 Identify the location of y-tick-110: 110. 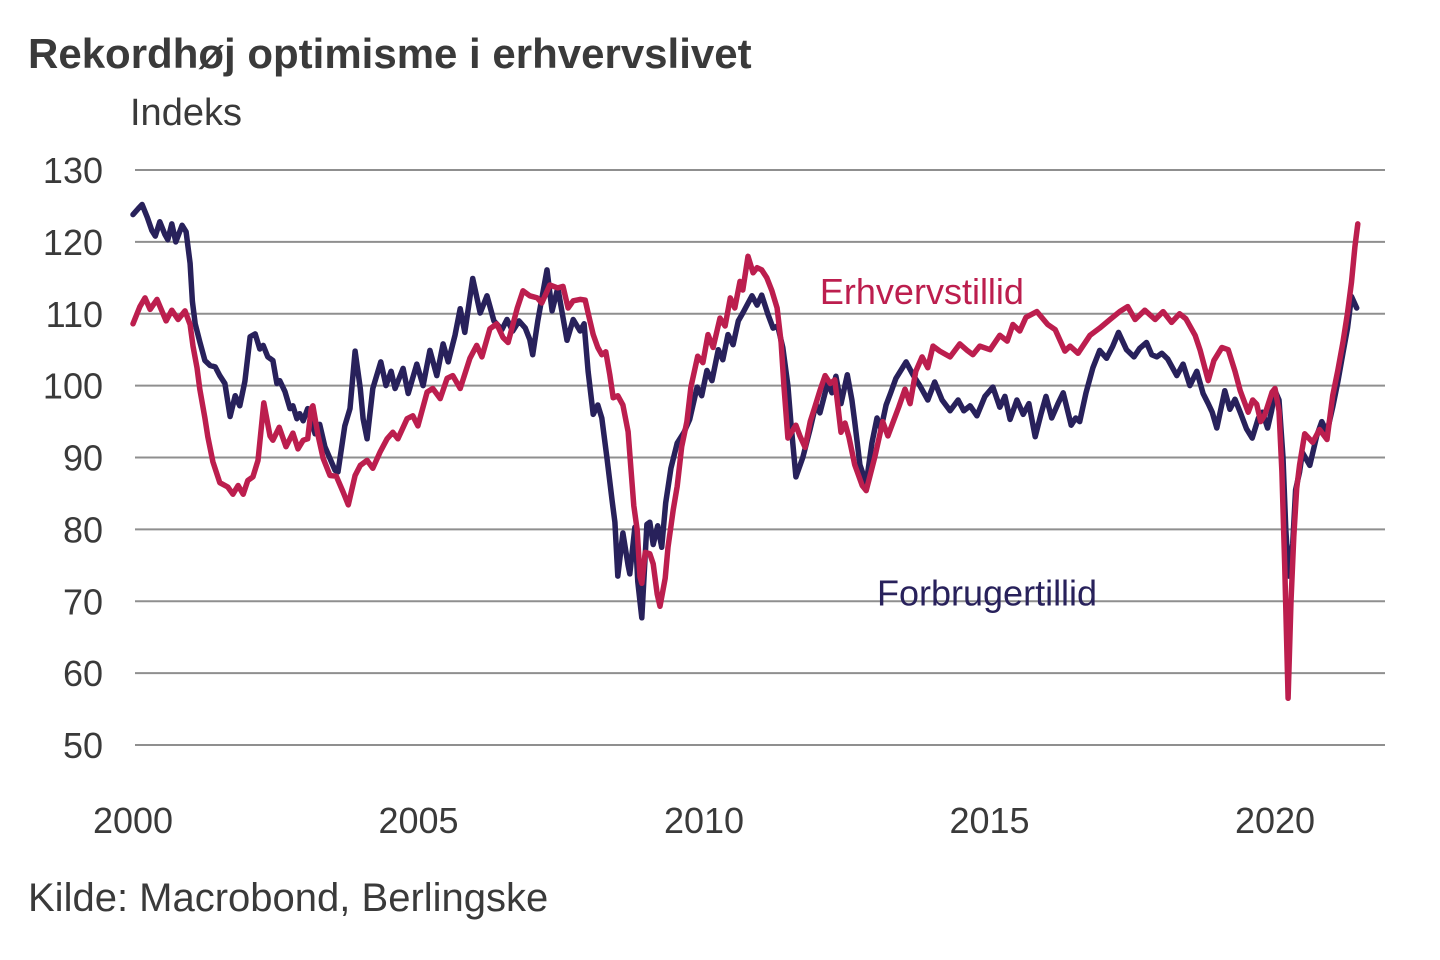
(74, 314).